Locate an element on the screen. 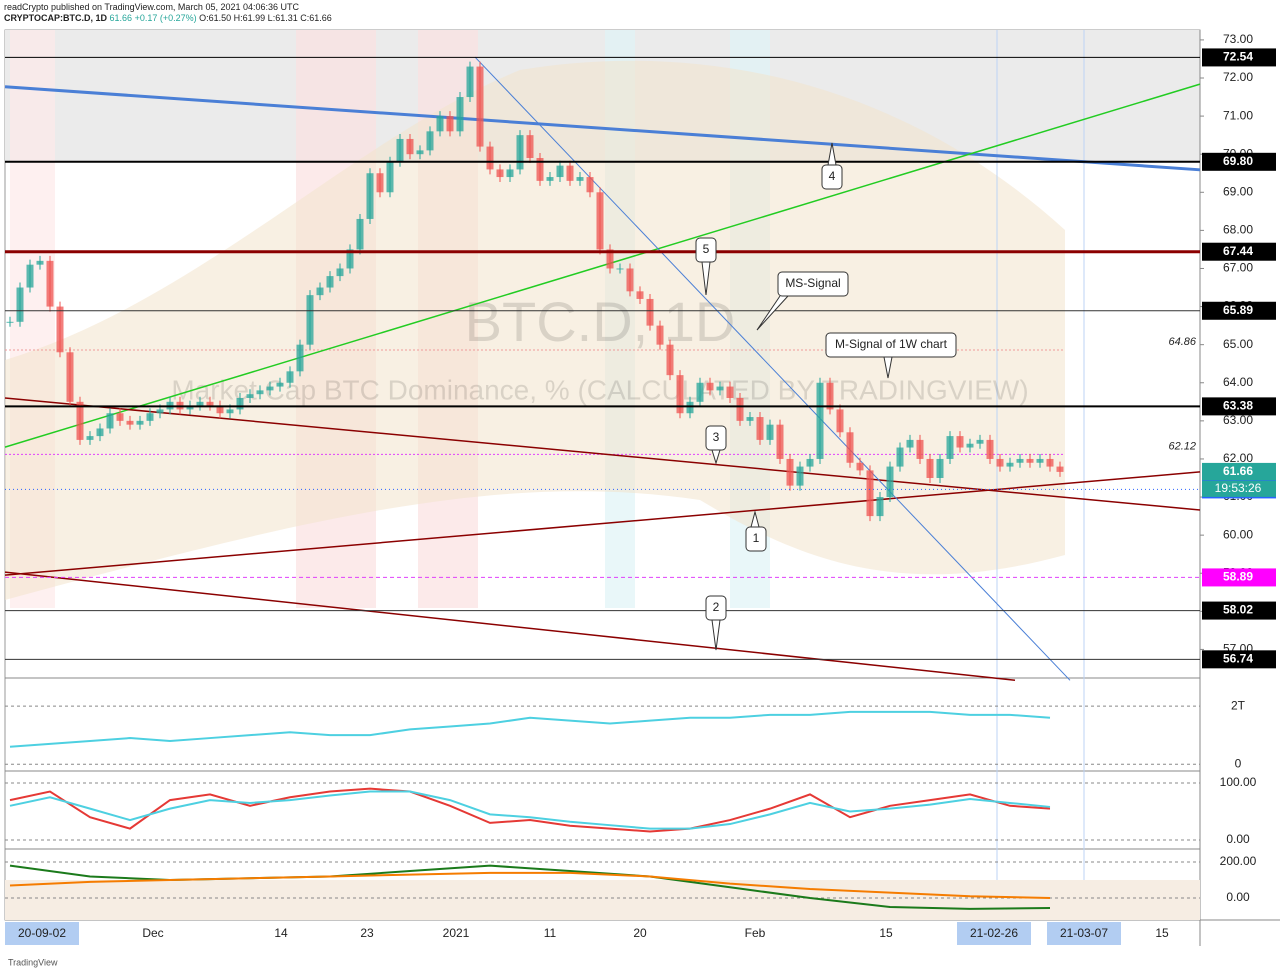 The height and width of the screenshot is (976, 1280). ohlc: O:61.50 H:61.99 L:61.31 C:61.66 is located at coordinates (265, 18).